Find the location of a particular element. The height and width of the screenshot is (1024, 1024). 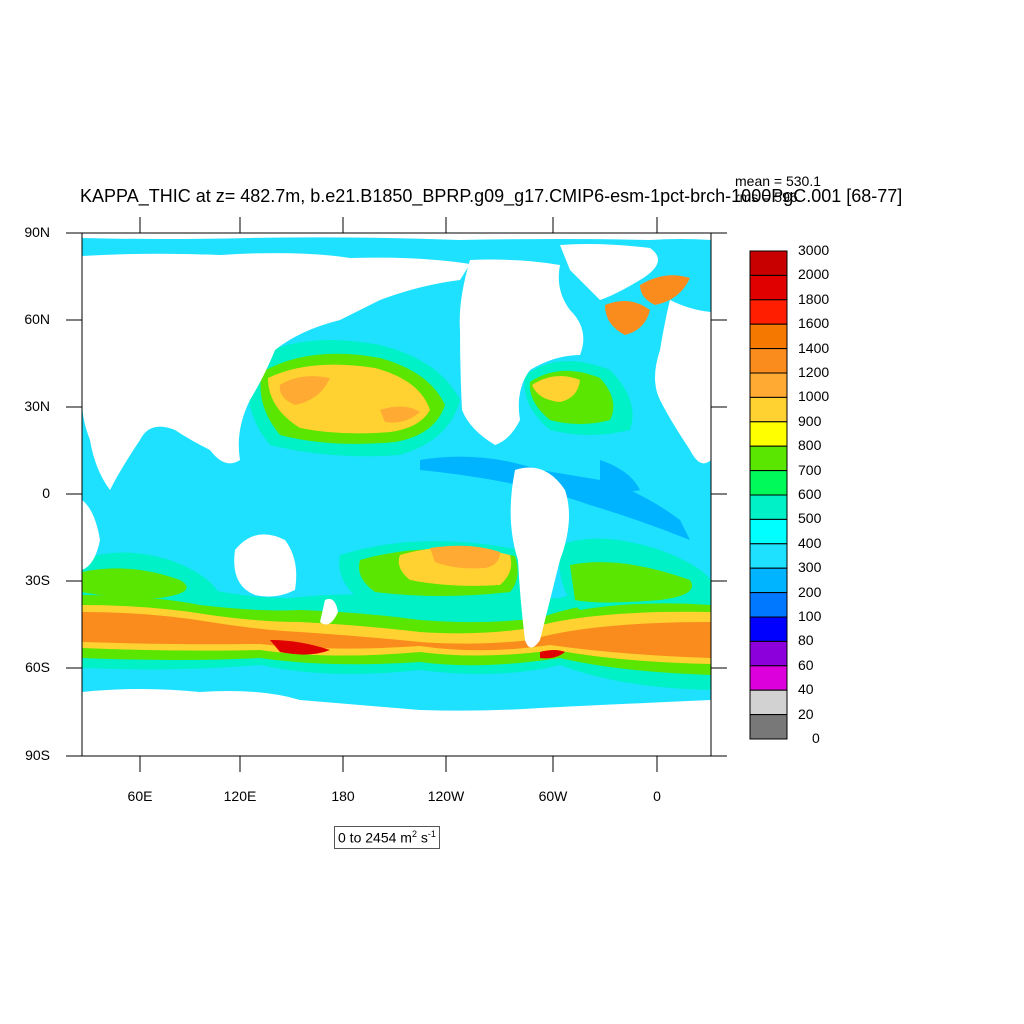

lat-tick-label: 0 is located at coordinates (46, 493).